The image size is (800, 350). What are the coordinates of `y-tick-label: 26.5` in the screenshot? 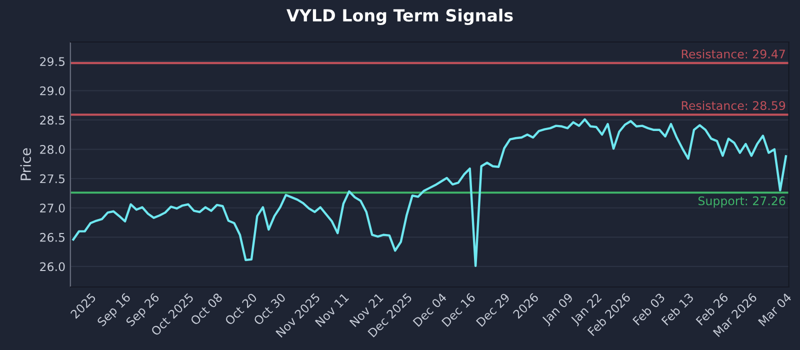 It's located at (52, 237).